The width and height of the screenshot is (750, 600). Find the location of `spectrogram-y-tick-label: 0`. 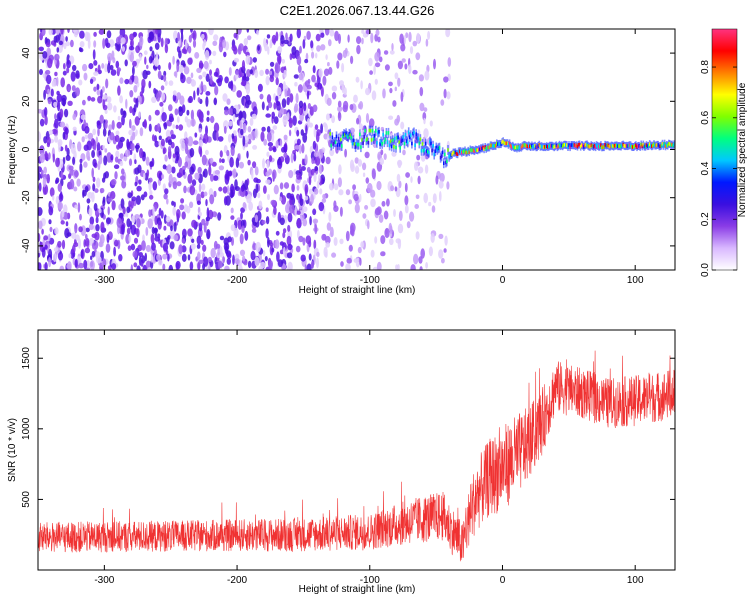

spectrogram-y-tick-label: 0 is located at coordinates (26, 149).